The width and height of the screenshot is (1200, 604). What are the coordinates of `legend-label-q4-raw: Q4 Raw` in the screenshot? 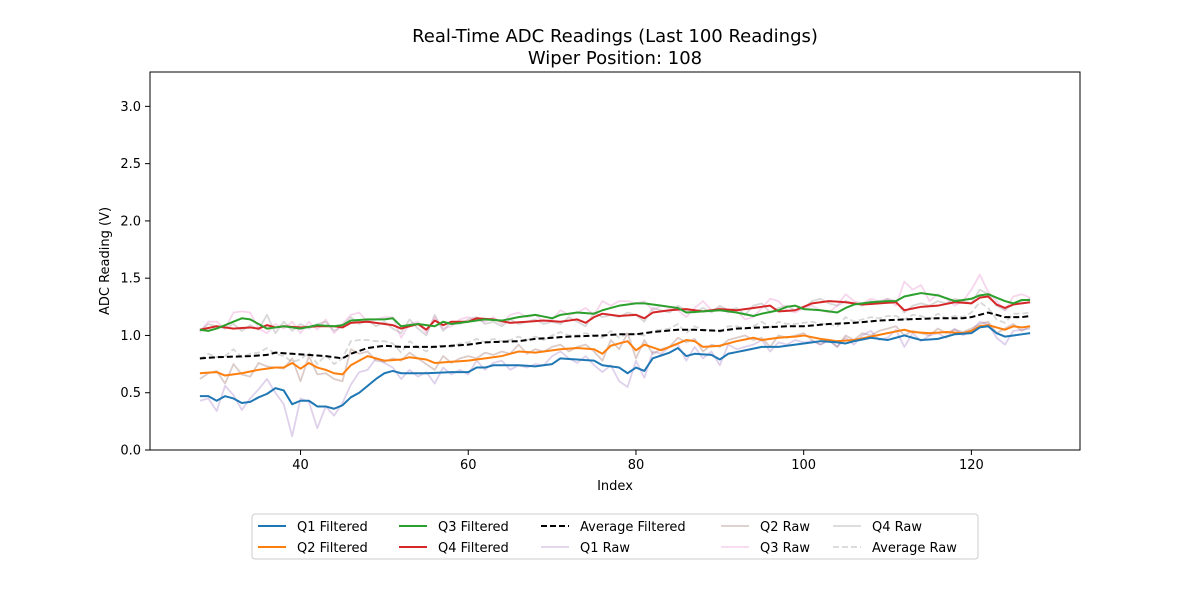 It's located at (897, 527).